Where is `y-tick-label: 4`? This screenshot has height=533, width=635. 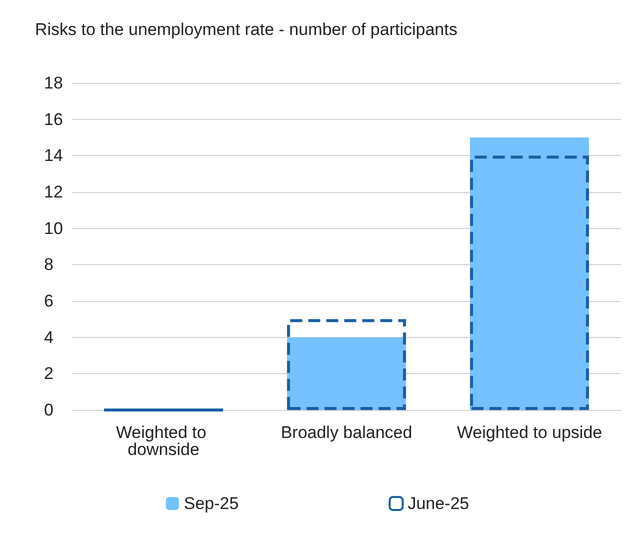
y-tick-label: 4 is located at coordinates (49, 337).